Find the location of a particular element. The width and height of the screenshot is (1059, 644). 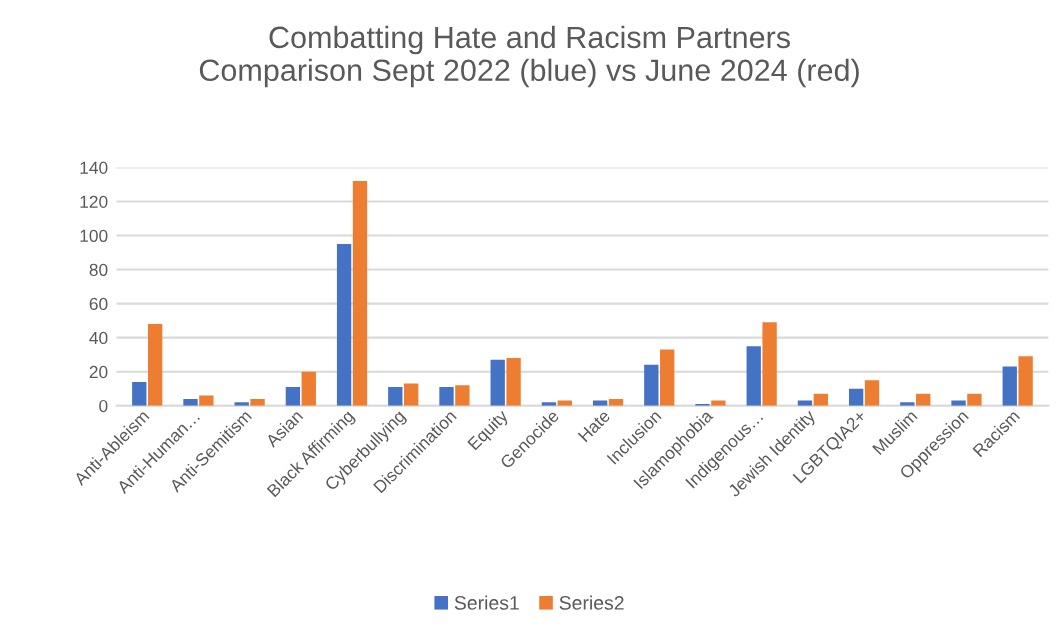

y-tick-label: 60 is located at coordinates (98, 304).